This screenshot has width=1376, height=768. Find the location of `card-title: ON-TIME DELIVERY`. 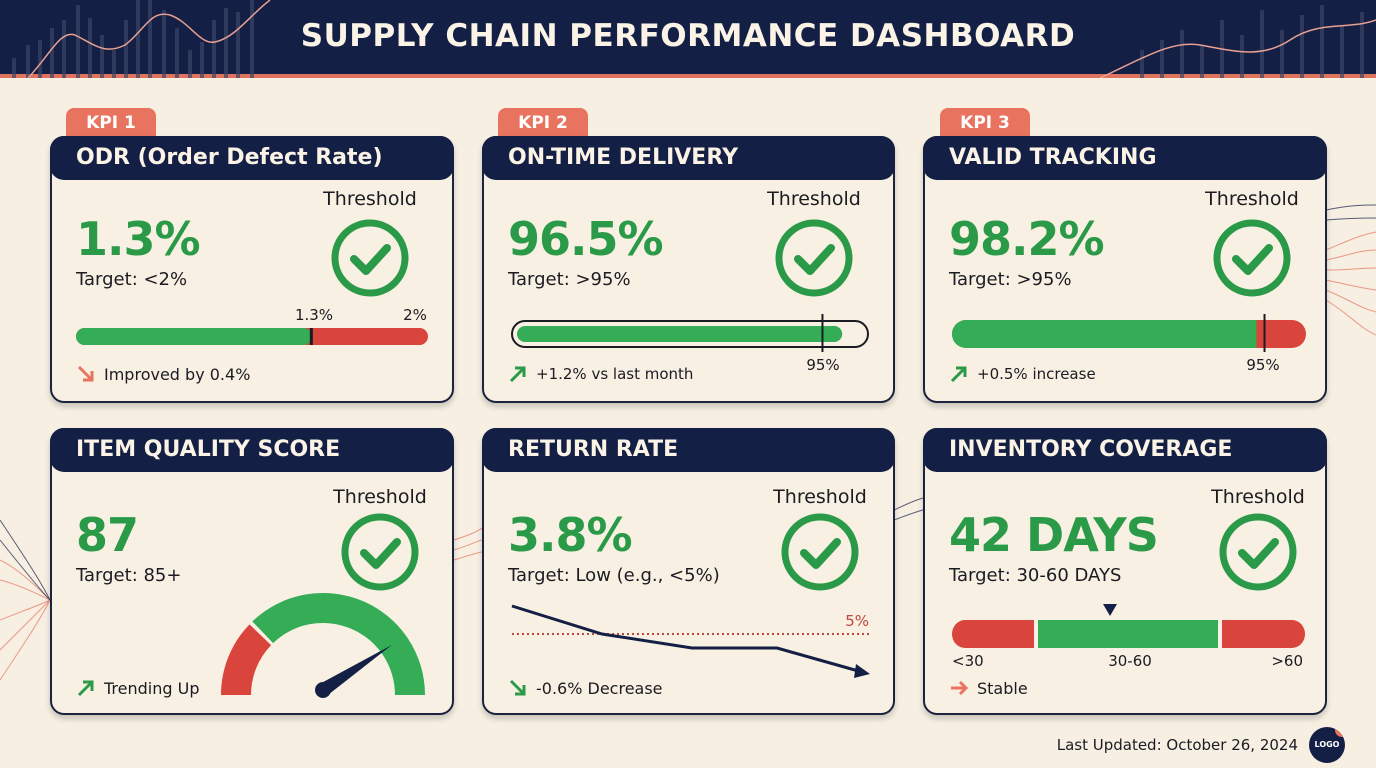

card-title: ON-TIME DELIVERY is located at coordinates (688, 158).